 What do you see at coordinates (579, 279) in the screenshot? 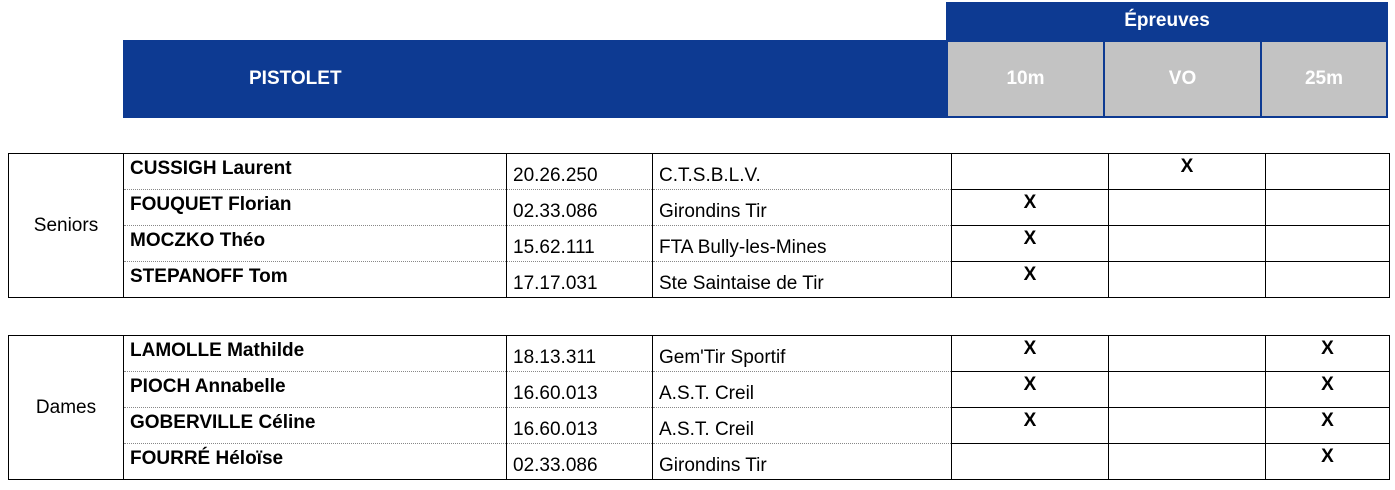
I see `license-number: 17.17.031` at bounding box center [579, 279].